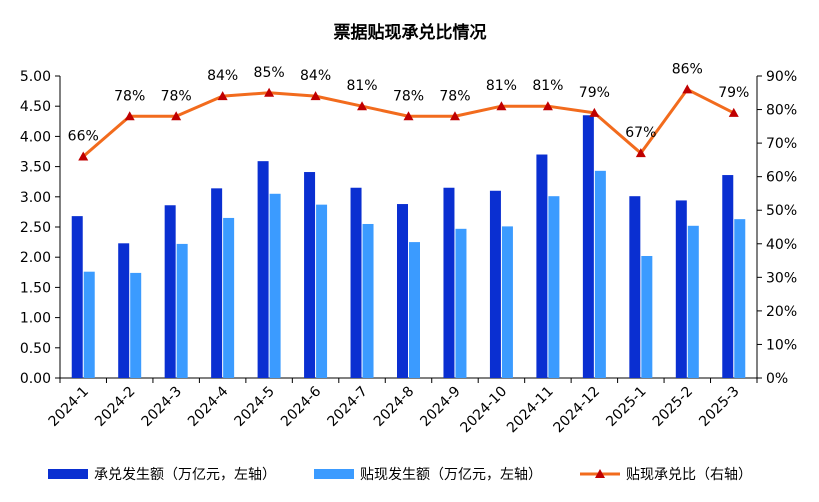 Image resolution: width=819 pixels, height=502 pixels. I want to click on y-left-tick-label: 1.00, so click(35, 319).